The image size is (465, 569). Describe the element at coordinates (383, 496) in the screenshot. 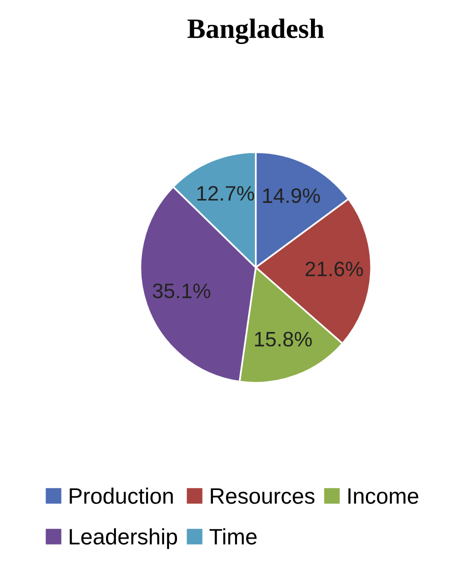

I see `legend-label: Income` at that location.